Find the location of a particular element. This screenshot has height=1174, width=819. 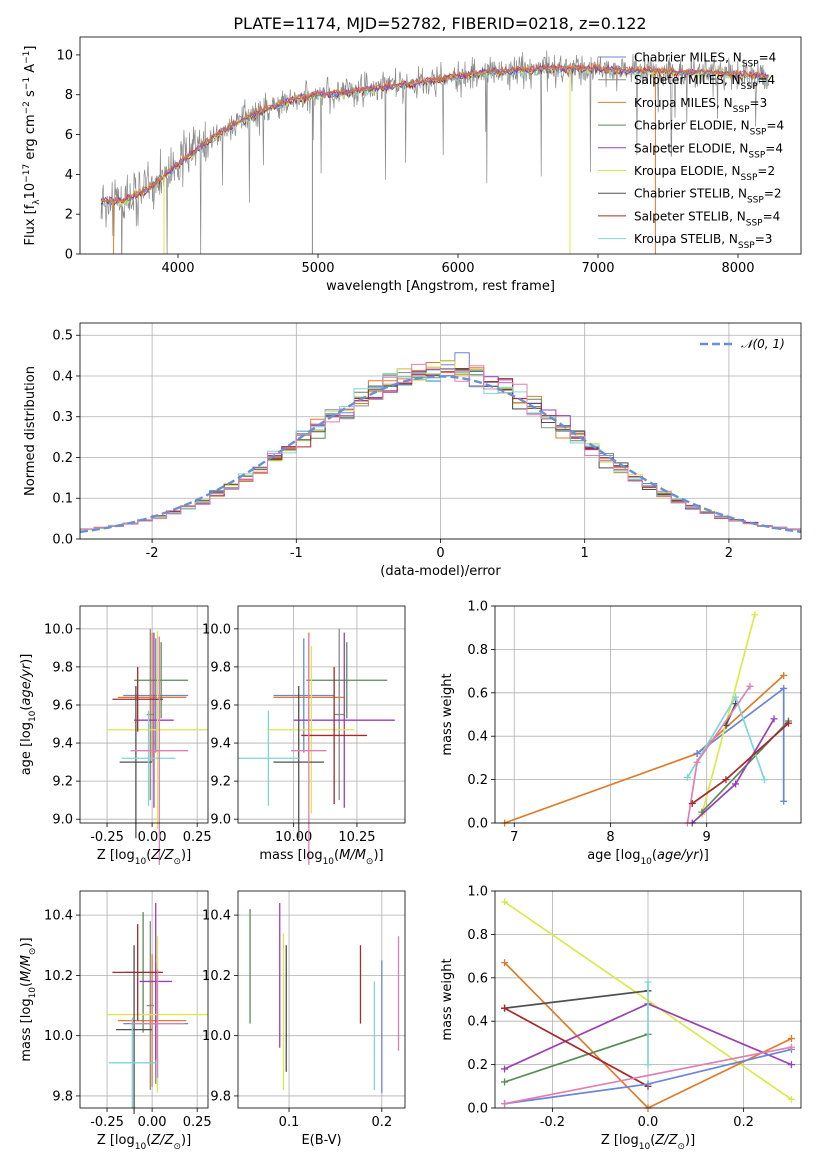

x-tick-label: 8 is located at coordinates (610, 837).